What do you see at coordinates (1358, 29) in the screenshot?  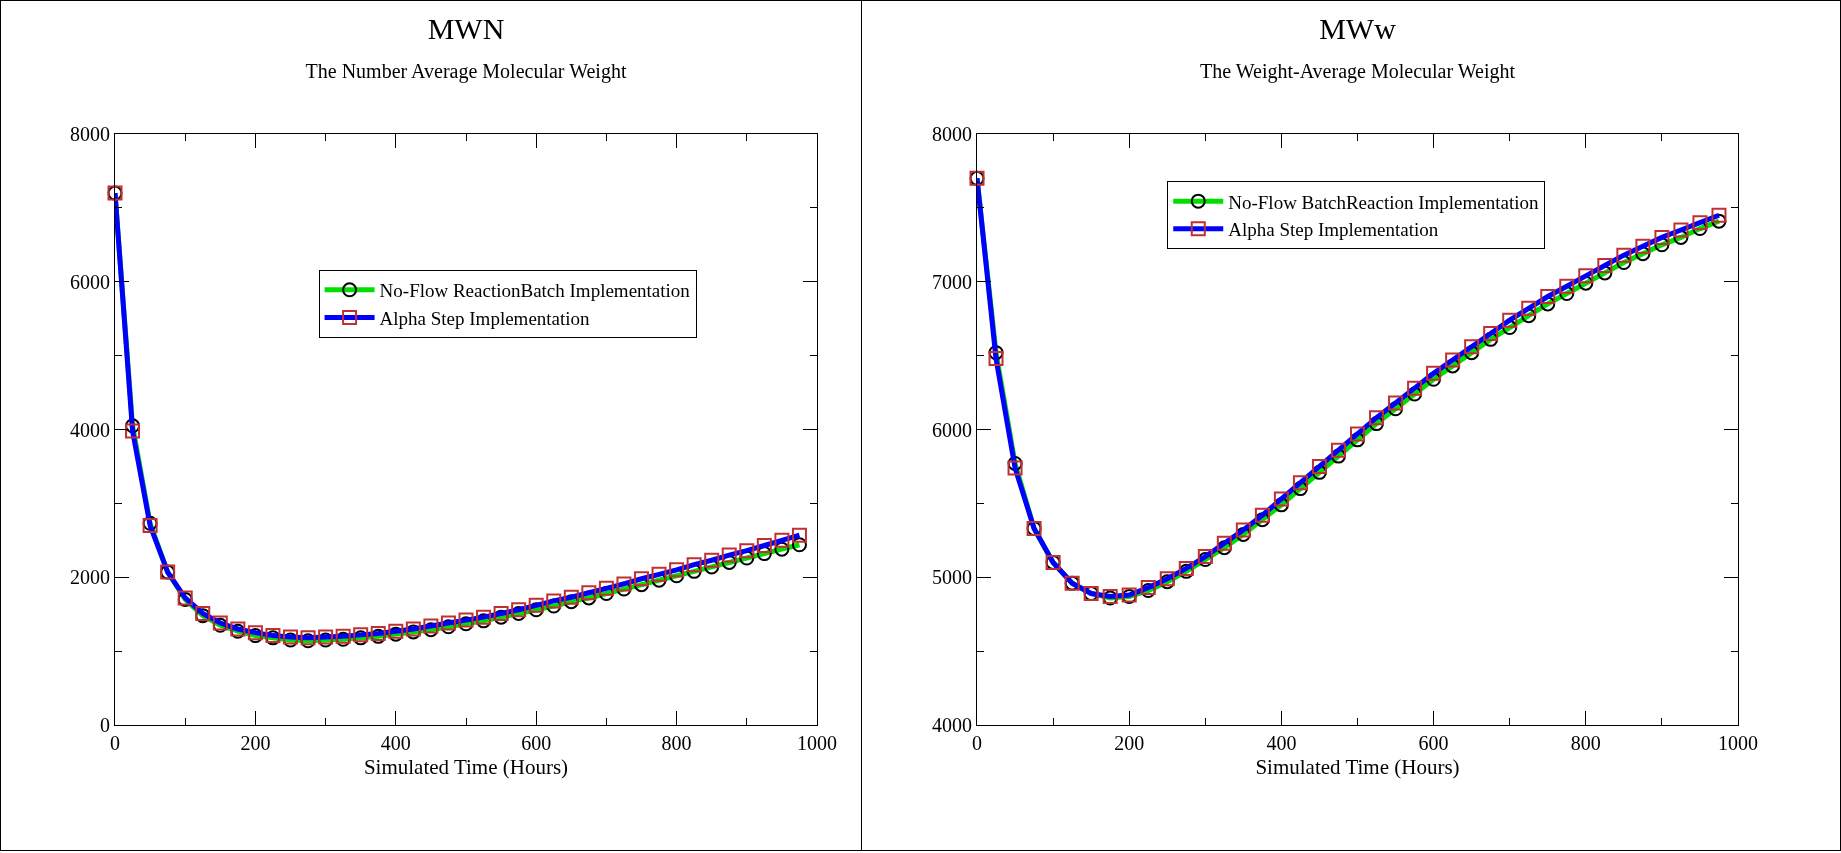 I see `chart-title: MWw` at bounding box center [1358, 29].